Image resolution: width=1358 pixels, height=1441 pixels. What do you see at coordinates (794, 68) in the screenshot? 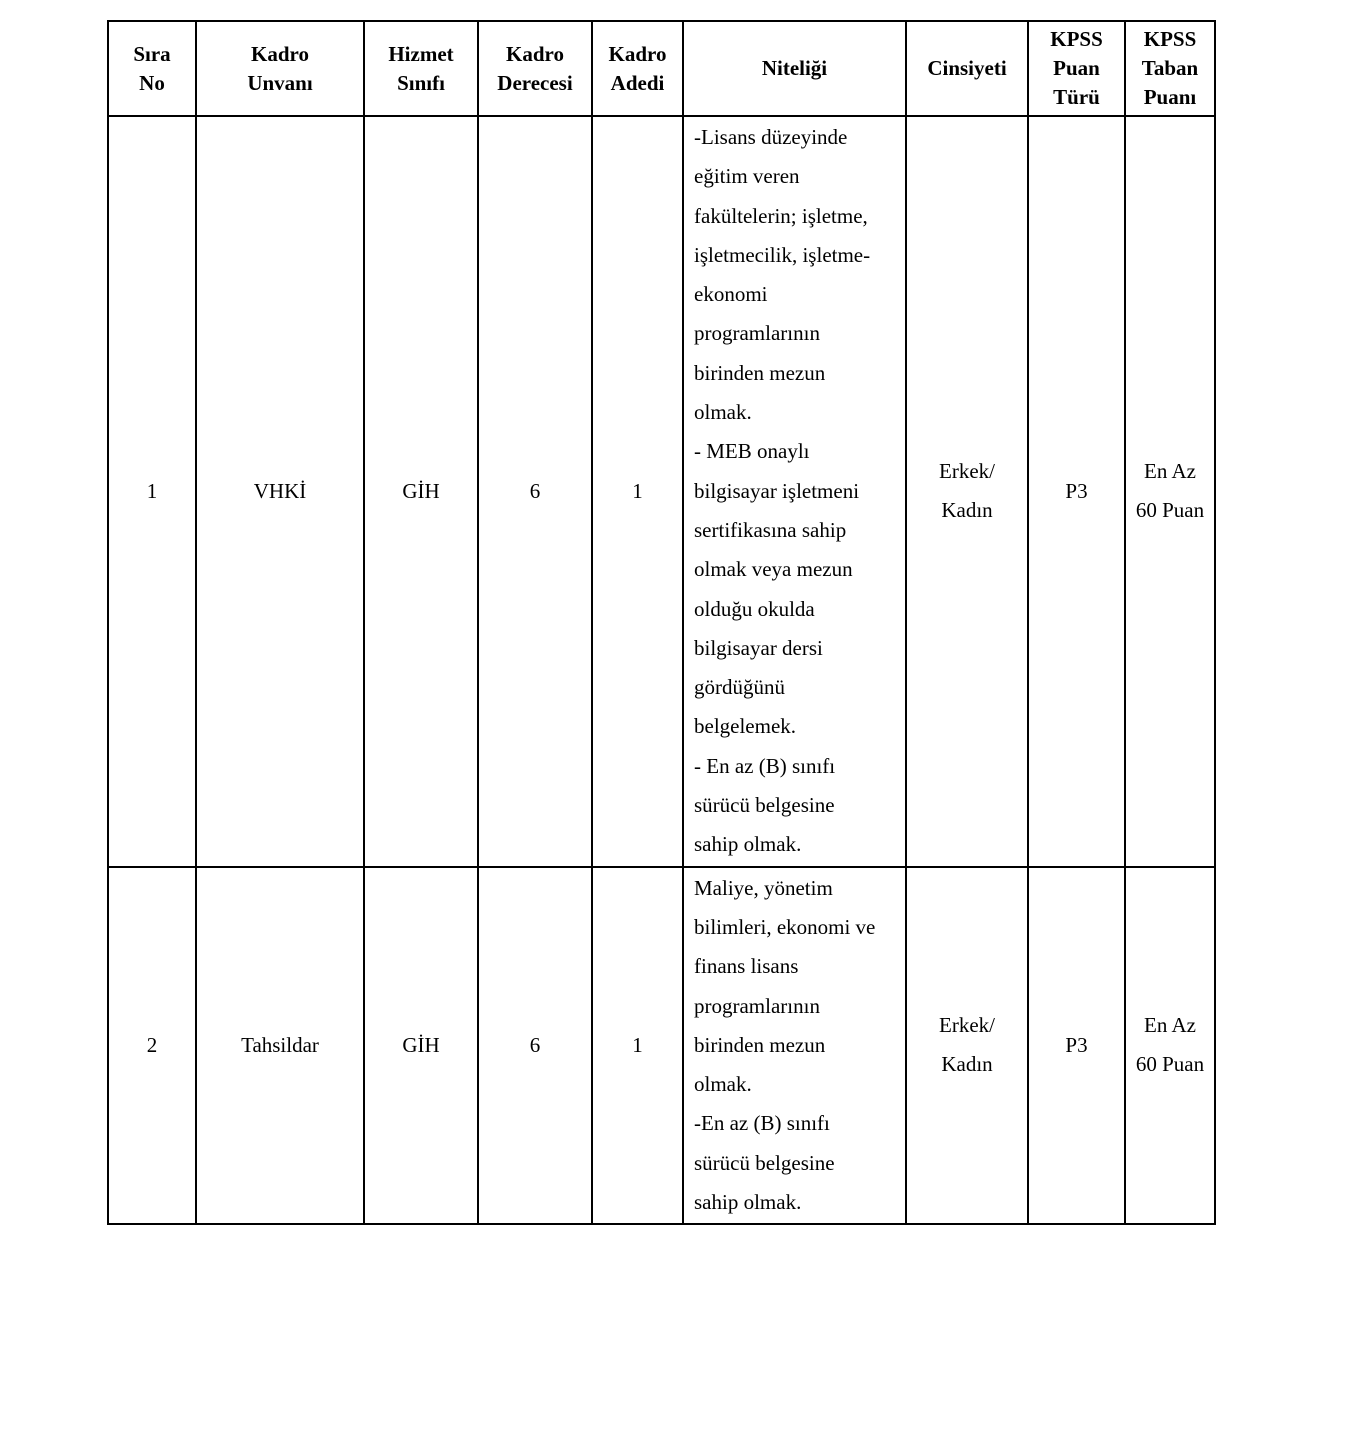
I see `column-header-niteligi: Niteliği` at bounding box center [794, 68].